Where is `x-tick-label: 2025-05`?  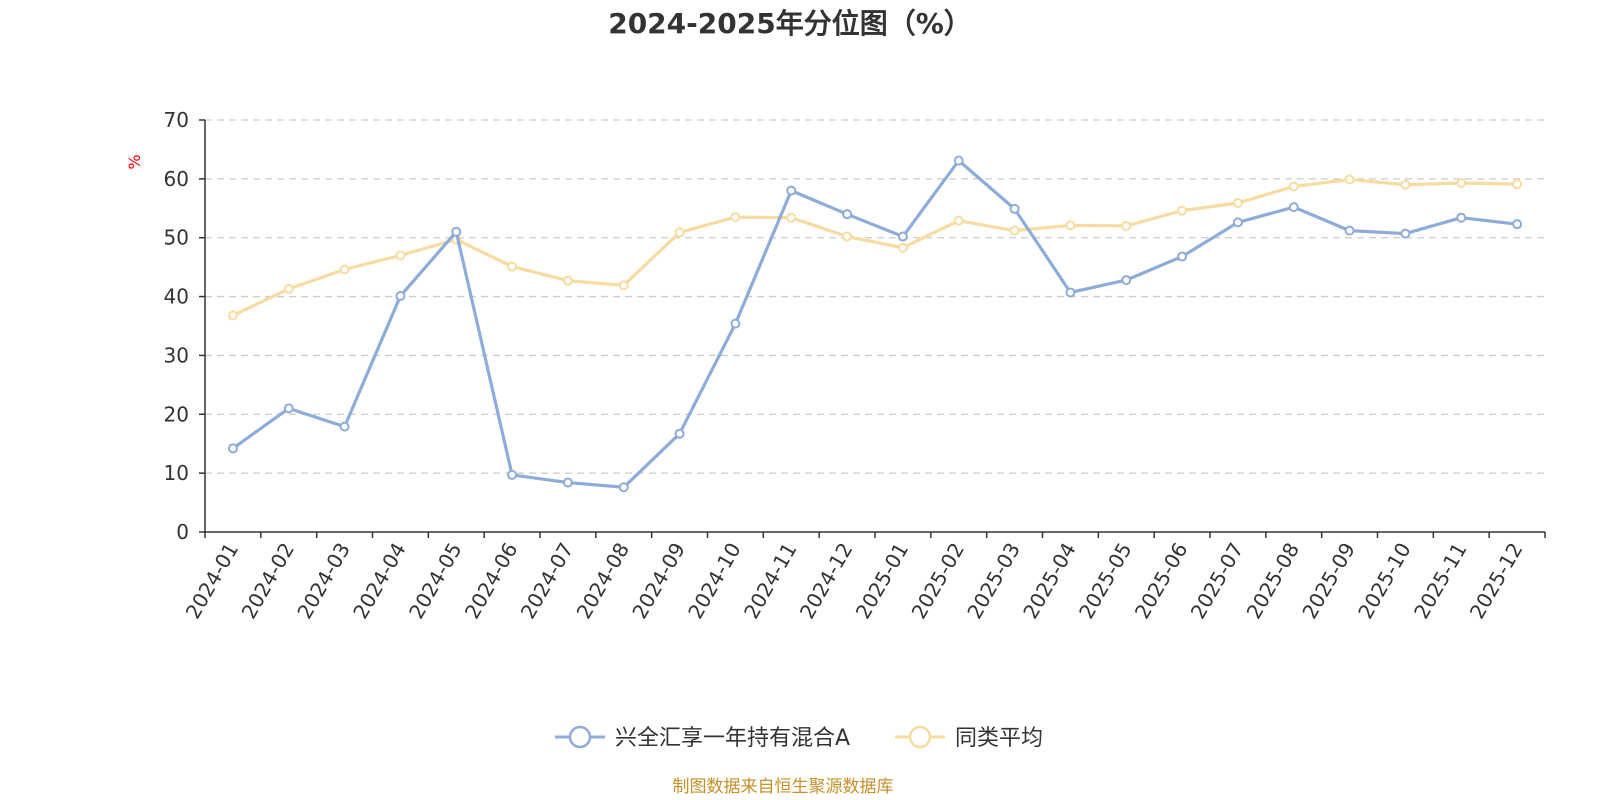 x-tick-label: 2025-05 is located at coordinates (1105, 581).